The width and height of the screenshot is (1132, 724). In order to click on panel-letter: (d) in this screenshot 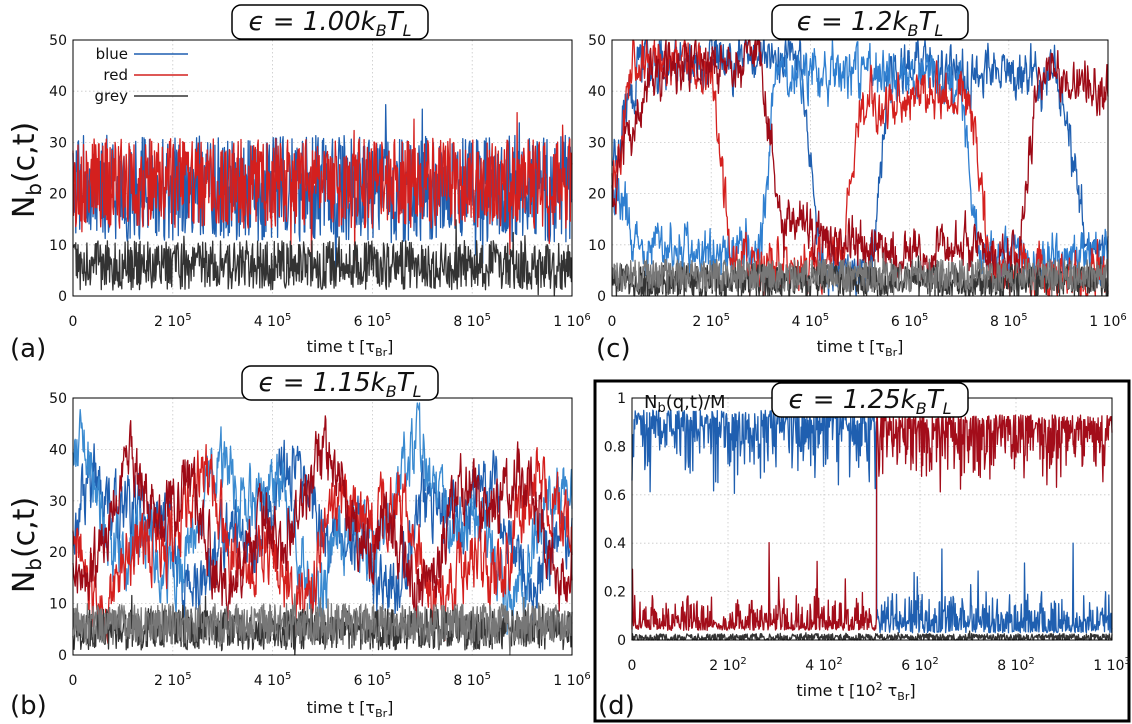, I will do `click(616, 706)`.